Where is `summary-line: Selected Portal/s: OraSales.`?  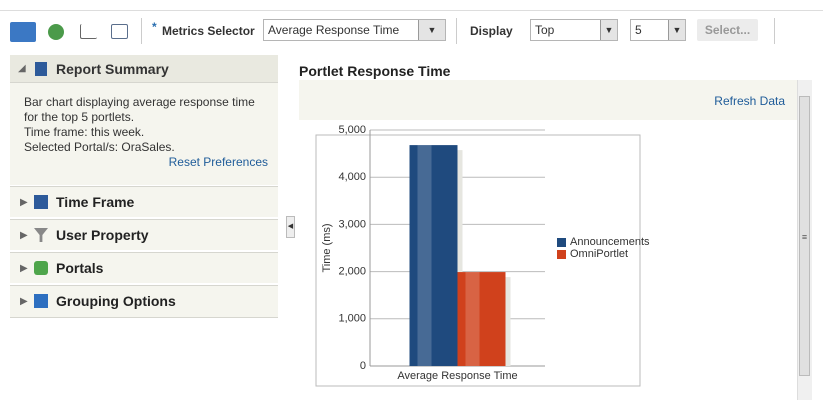 summary-line: Selected Portal/s: OraSales. is located at coordinates (99, 147).